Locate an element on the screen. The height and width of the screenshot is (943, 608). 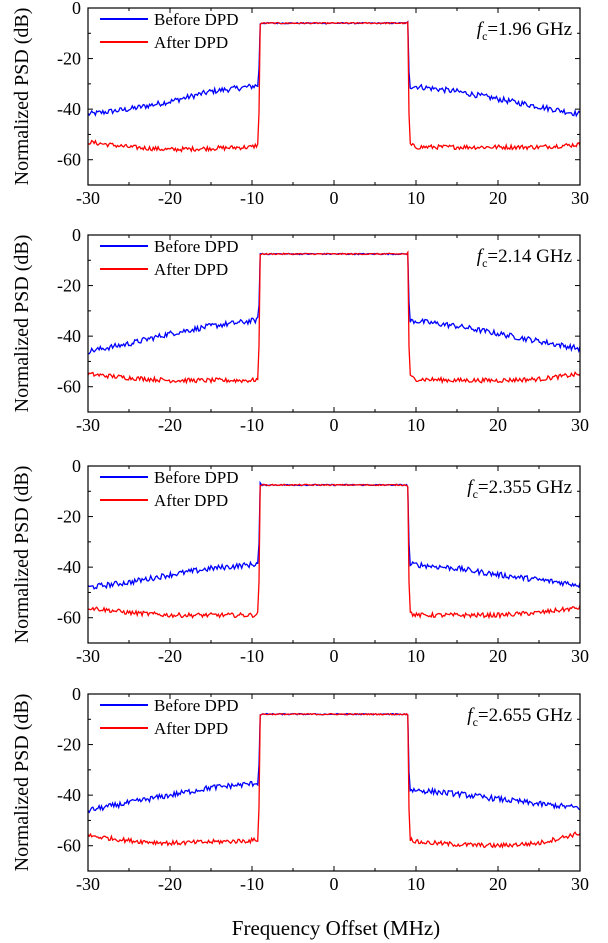
series-line-before-dpd is located at coordinates (334, 535).